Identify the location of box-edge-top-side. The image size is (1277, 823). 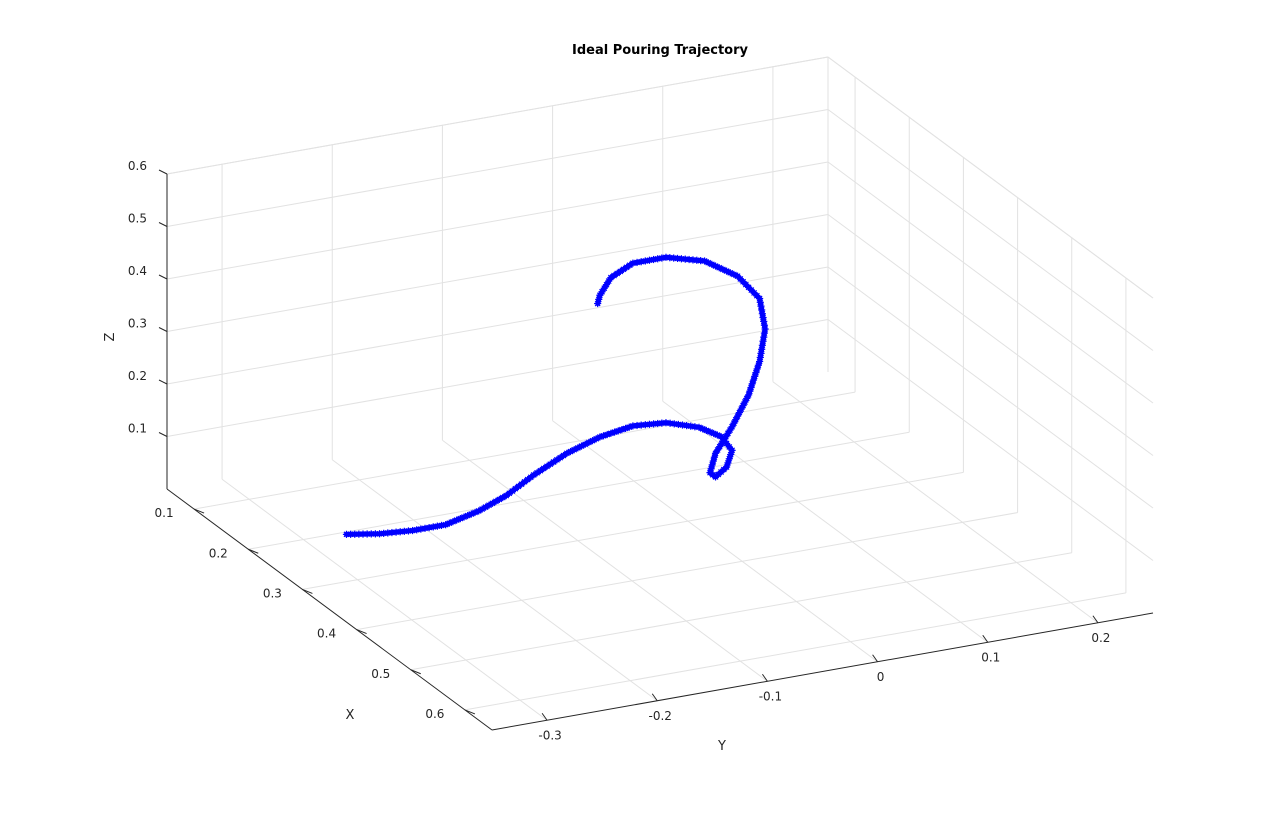
(990, 177).